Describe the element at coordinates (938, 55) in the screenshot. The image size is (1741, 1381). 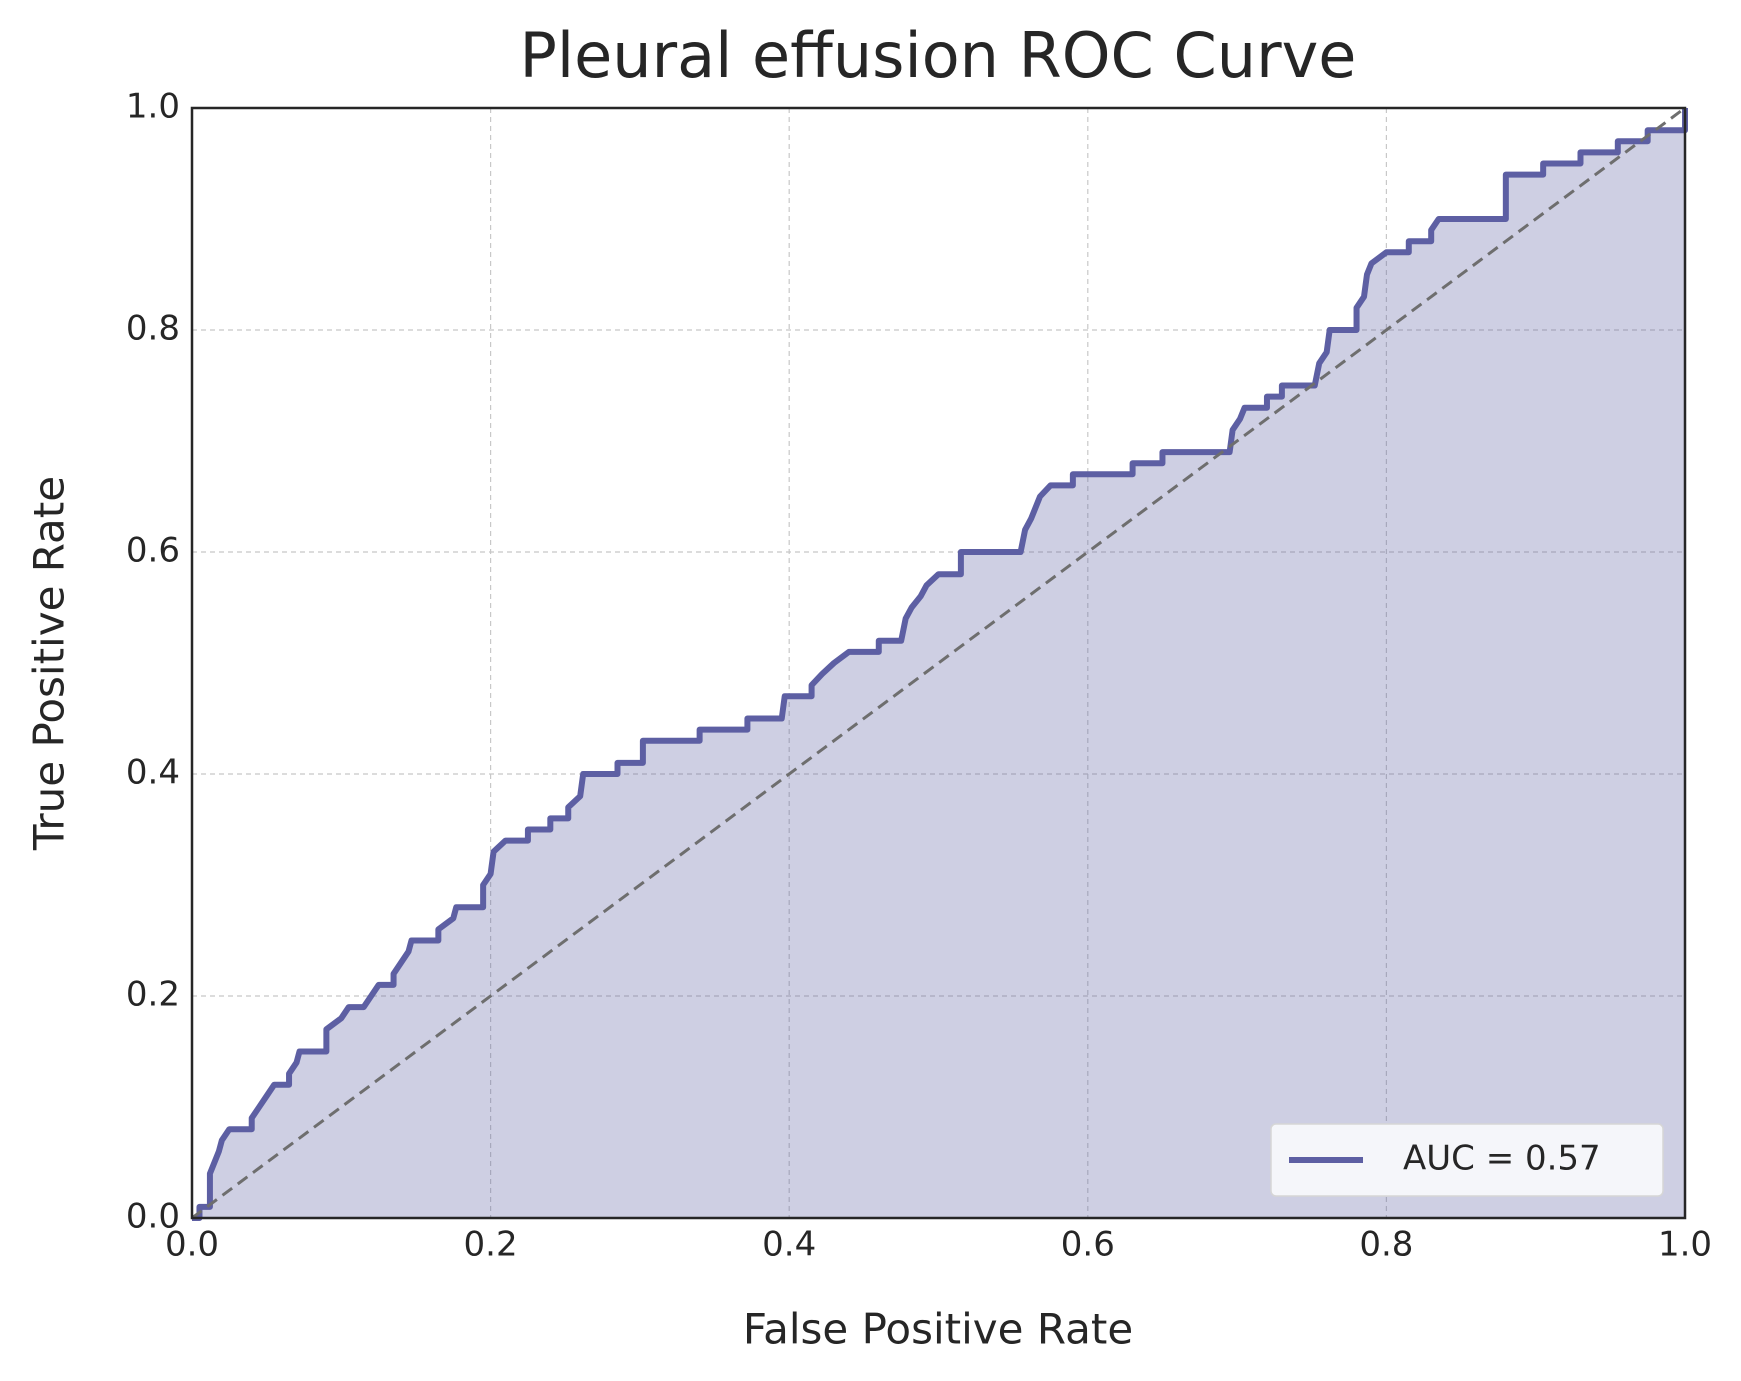
I see `chart-title: Pleural effusion ROC Curve` at that location.